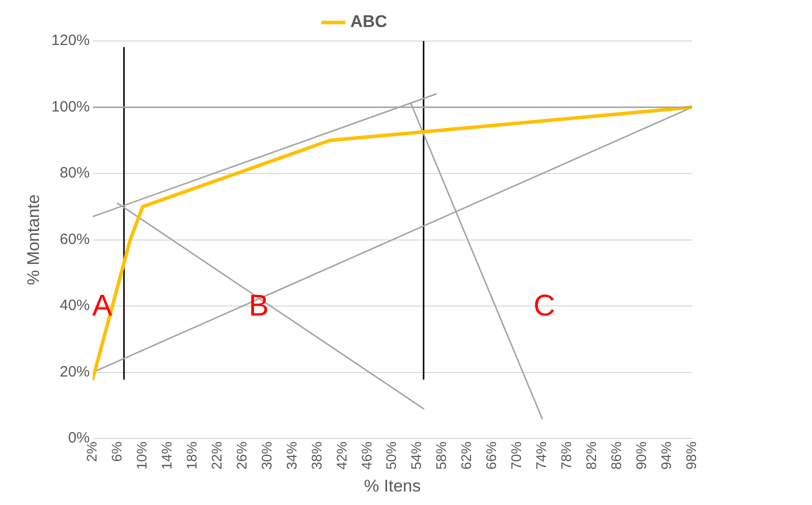 The image size is (812, 505). Describe the element at coordinates (590, 456) in the screenshot. I see `x-tick-label: 82%` at that location.